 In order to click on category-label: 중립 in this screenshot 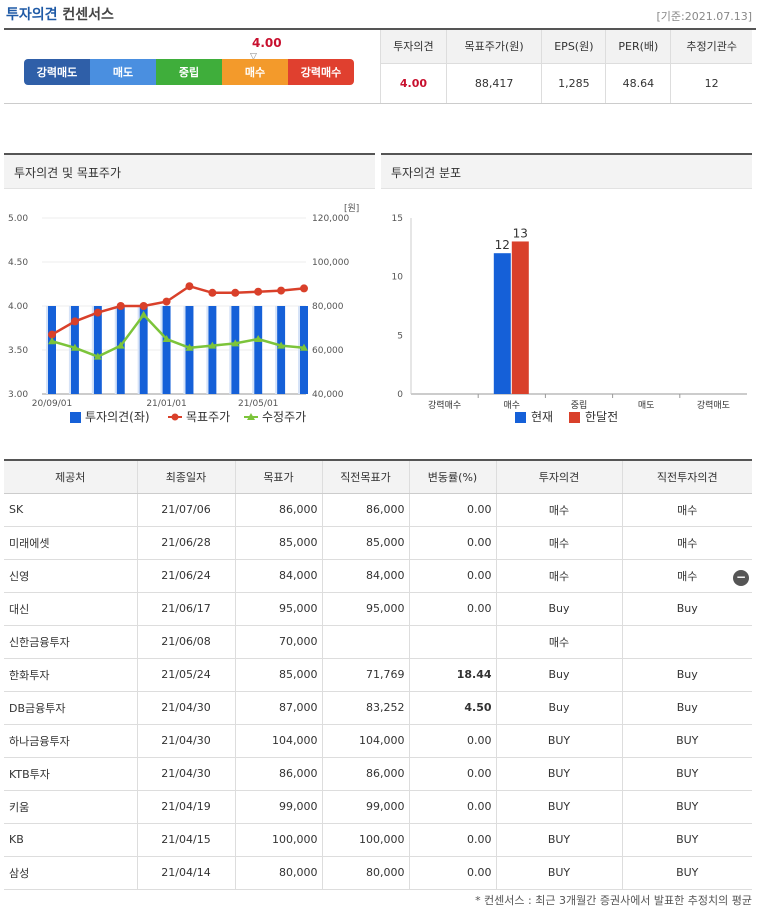, I will do `click(579, 405)`.